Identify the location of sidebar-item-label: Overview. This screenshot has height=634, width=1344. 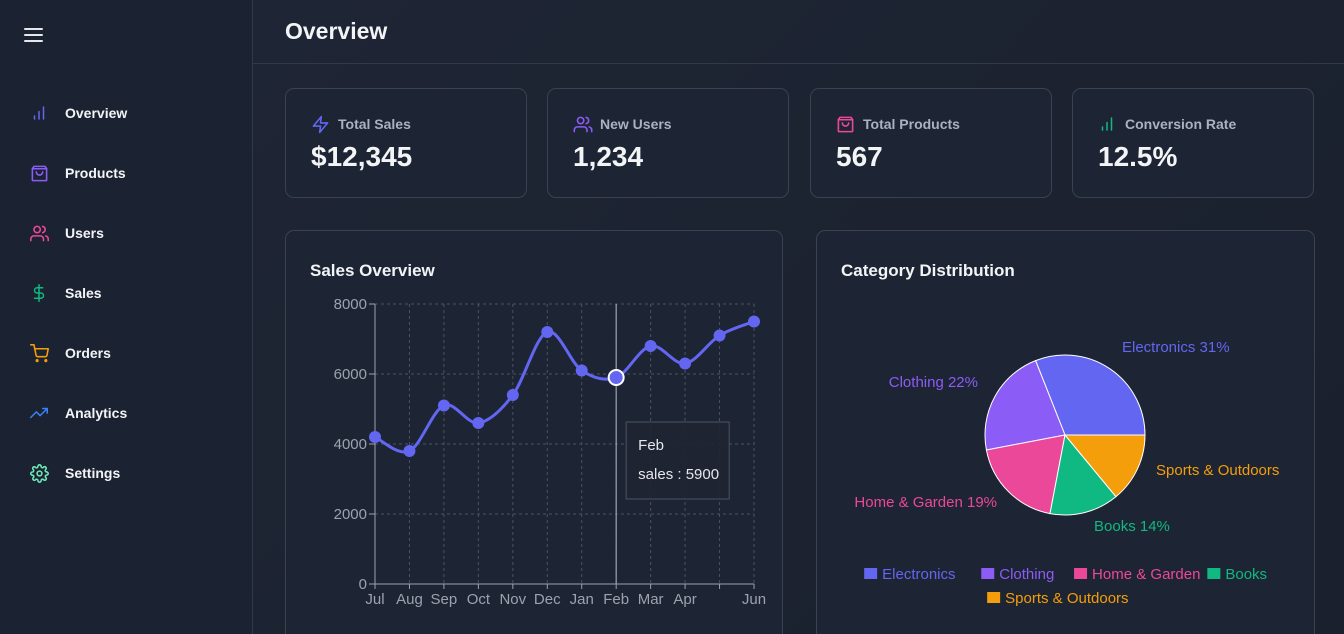
(96, 113).